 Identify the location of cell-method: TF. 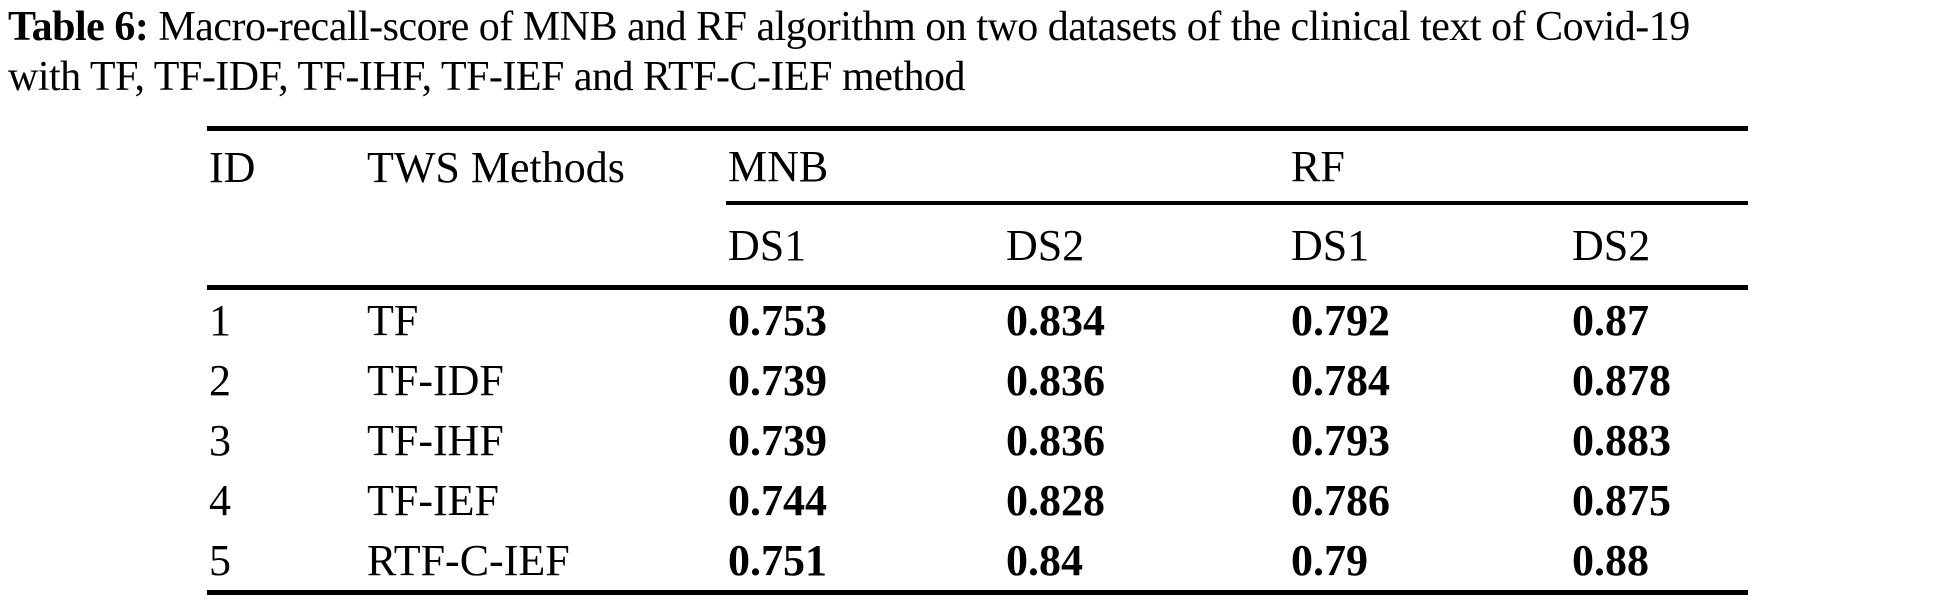
(393, 320).